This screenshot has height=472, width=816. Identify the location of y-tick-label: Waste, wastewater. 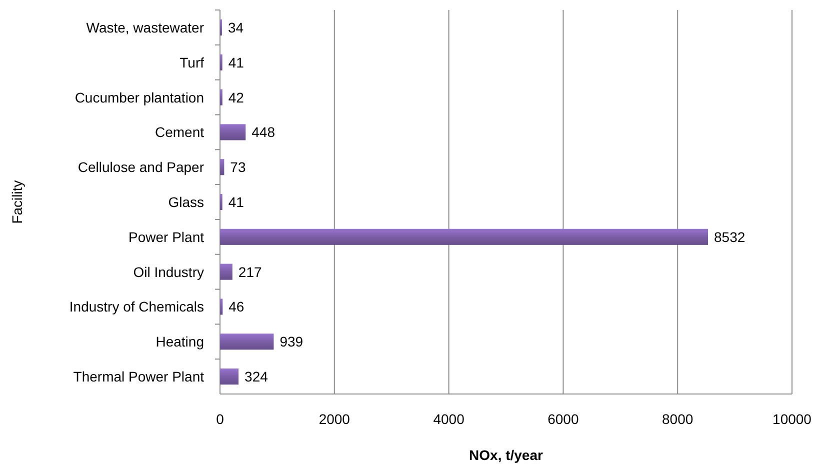
(145, 27).